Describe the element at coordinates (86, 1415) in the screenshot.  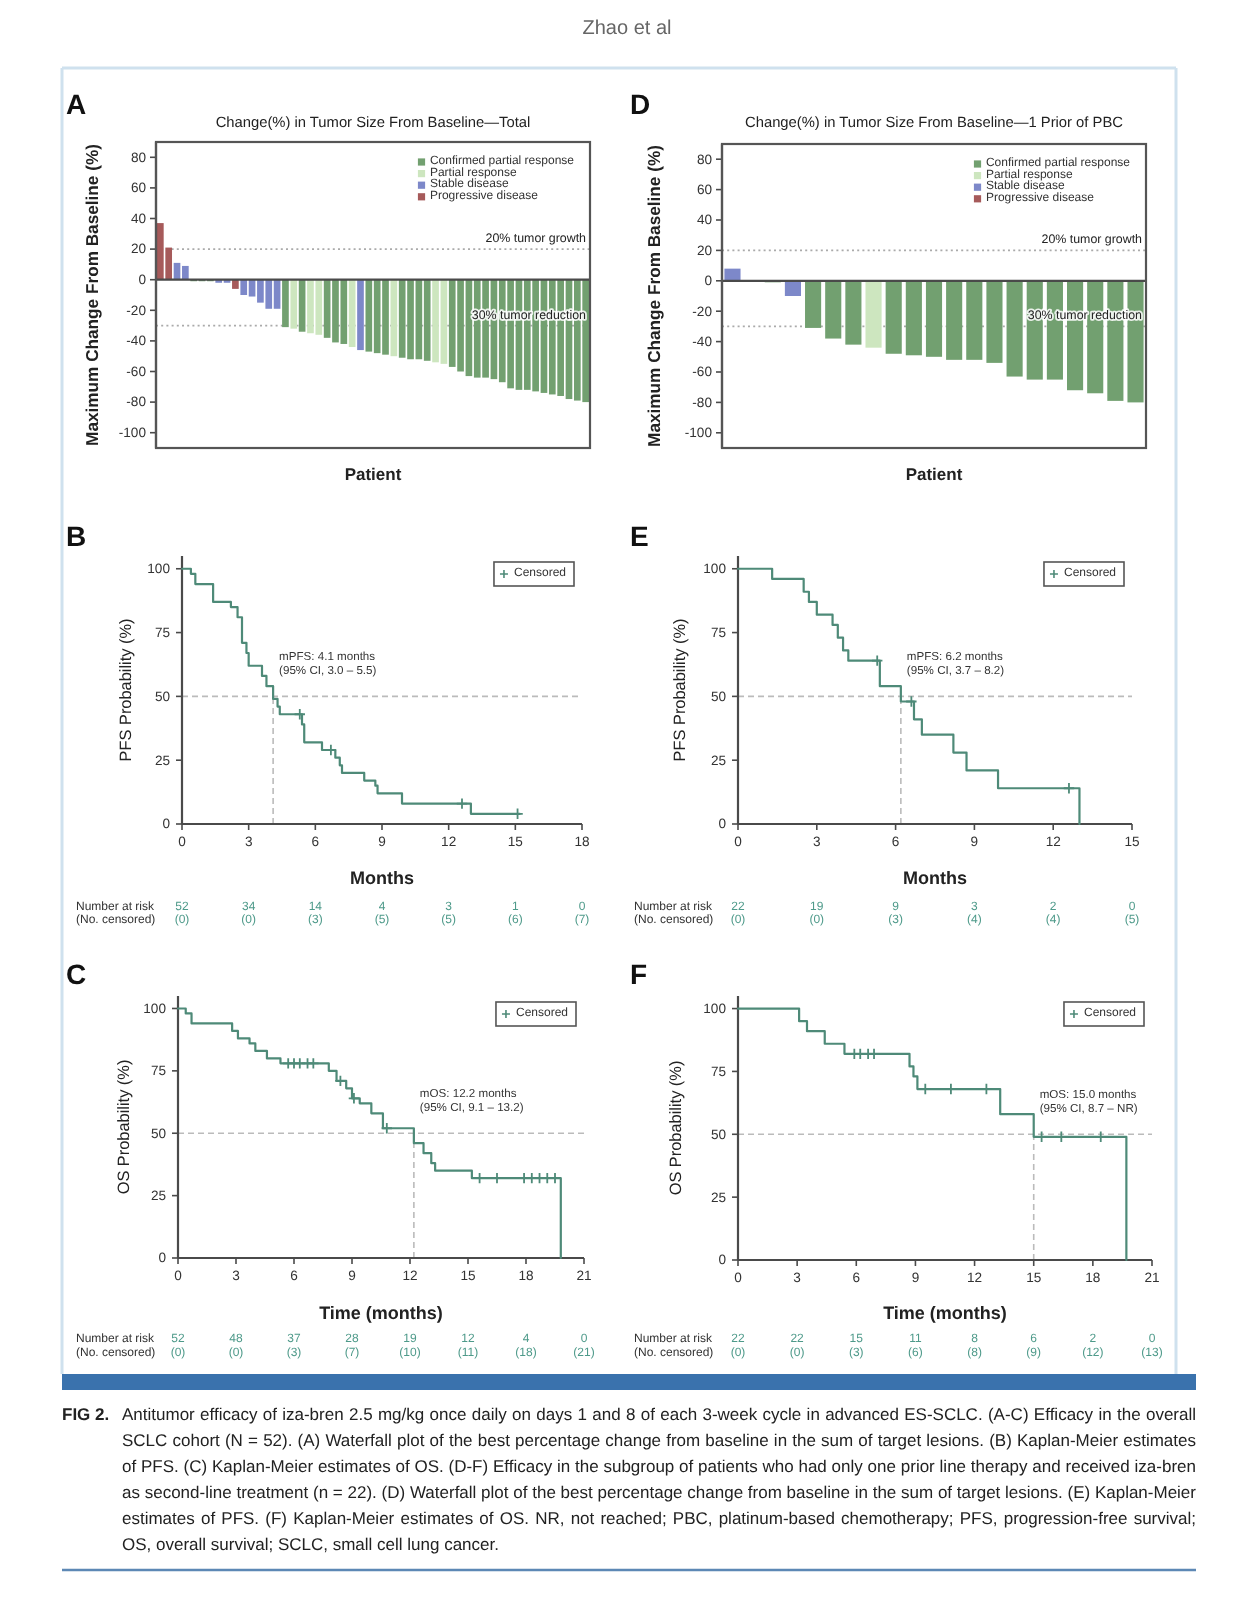
I see `caption: FIG 2.` at that location.